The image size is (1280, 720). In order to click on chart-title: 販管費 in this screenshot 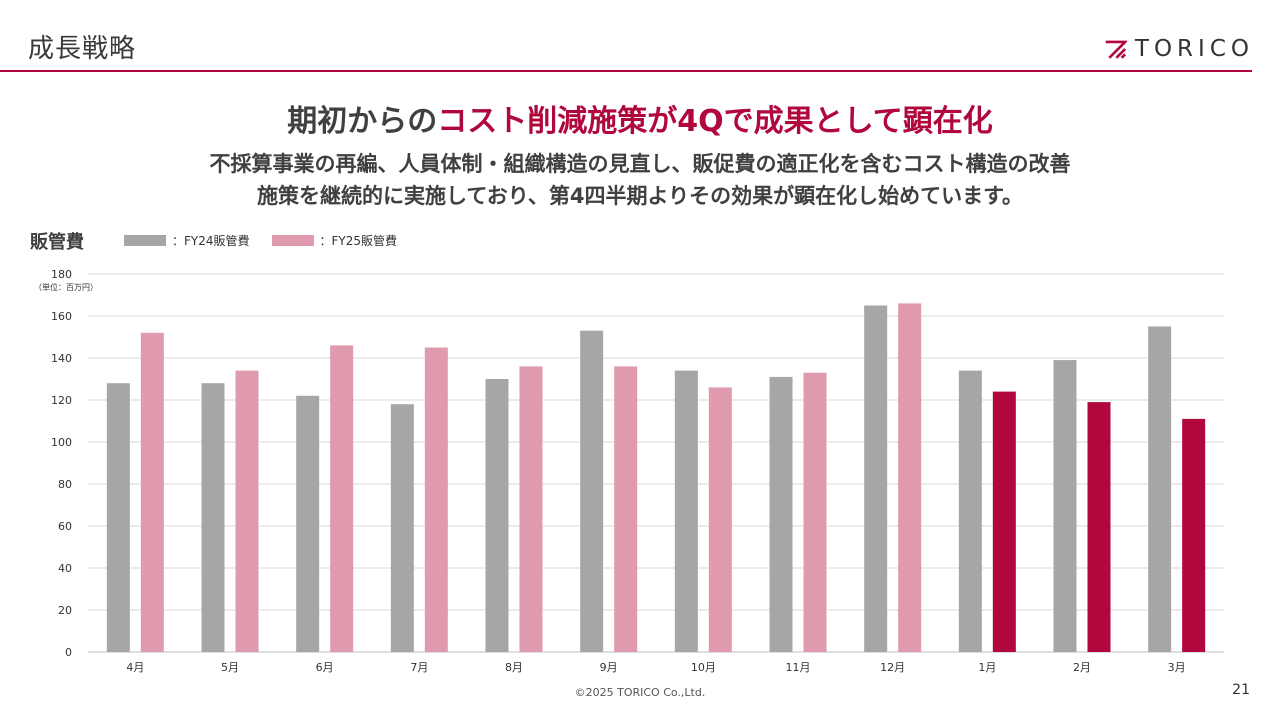, I will do `click(57, 242)`.